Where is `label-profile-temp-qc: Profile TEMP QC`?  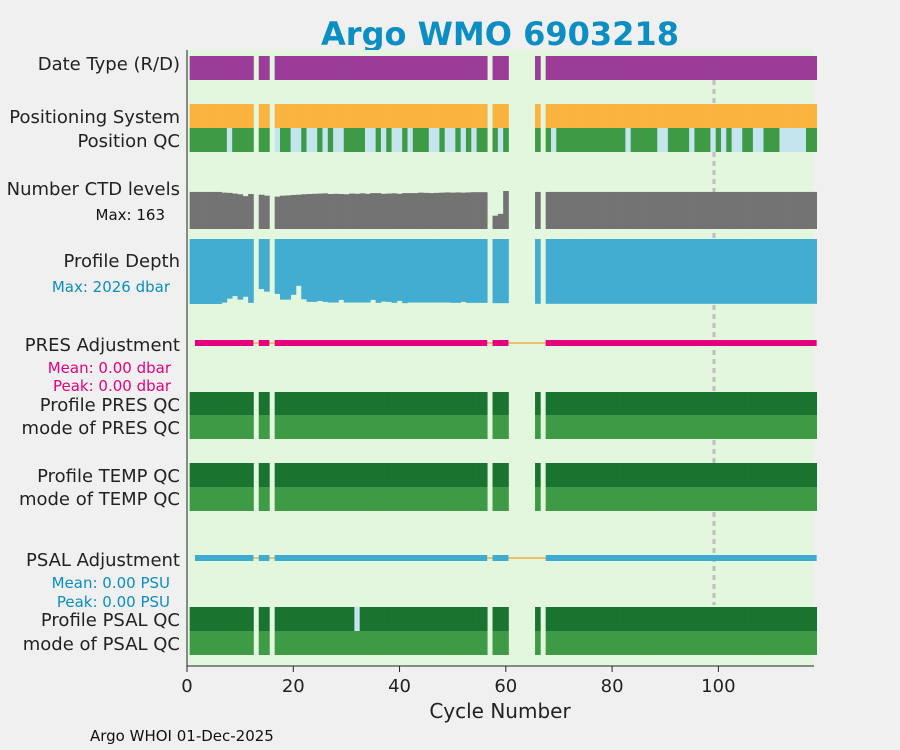
label-profile-temp-qc: Profile TEMP QC is located at coordinates (108, 476).